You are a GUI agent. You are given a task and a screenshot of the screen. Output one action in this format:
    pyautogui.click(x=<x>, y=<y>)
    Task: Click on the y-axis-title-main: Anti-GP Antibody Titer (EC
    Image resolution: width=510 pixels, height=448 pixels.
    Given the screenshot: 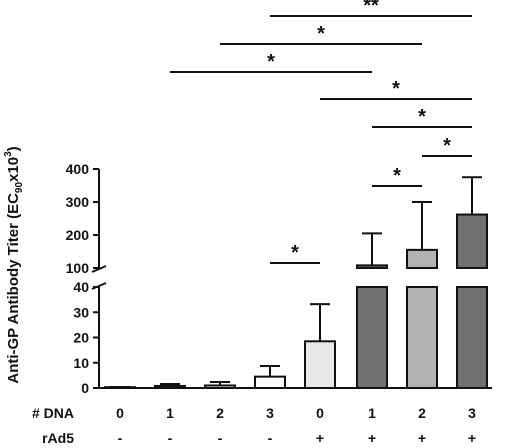 What is the action you would take?
    pyautogui.click(x=13, y=288)
    